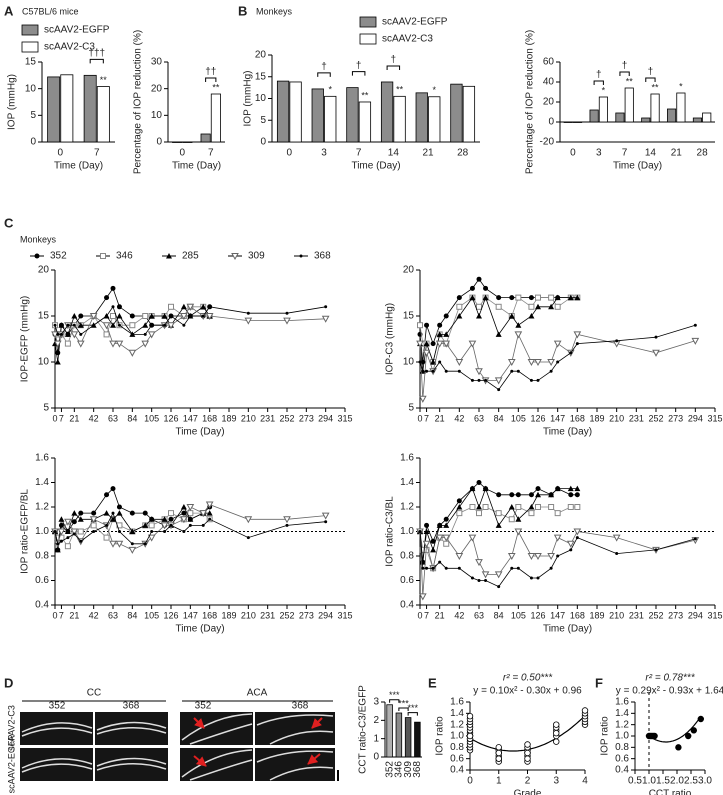 This screenshot has height=795, width=723. Describe the element at coordinates (9, 222) in the screenshot. I see `panel-label: C` at that location.